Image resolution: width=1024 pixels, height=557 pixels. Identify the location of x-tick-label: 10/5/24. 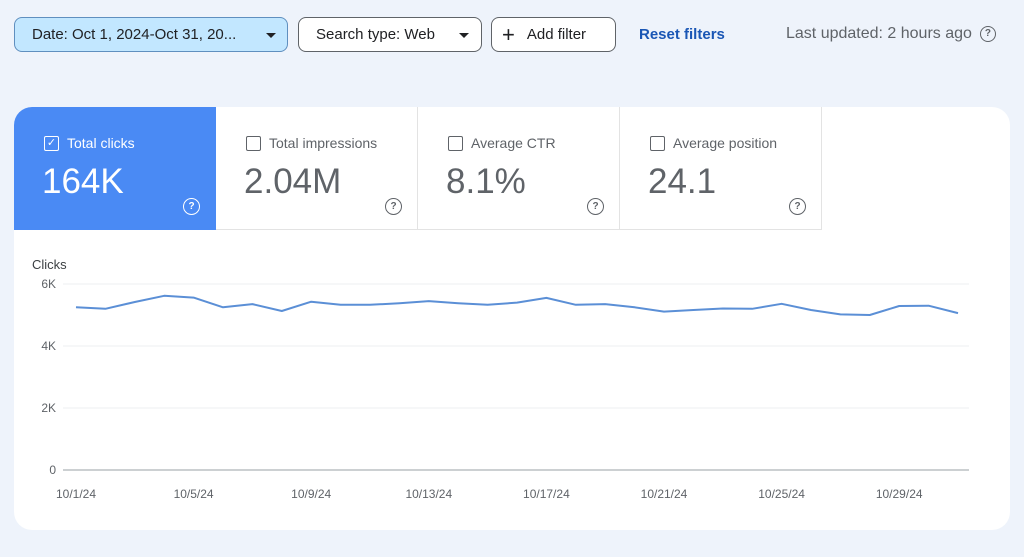
(194, 494).